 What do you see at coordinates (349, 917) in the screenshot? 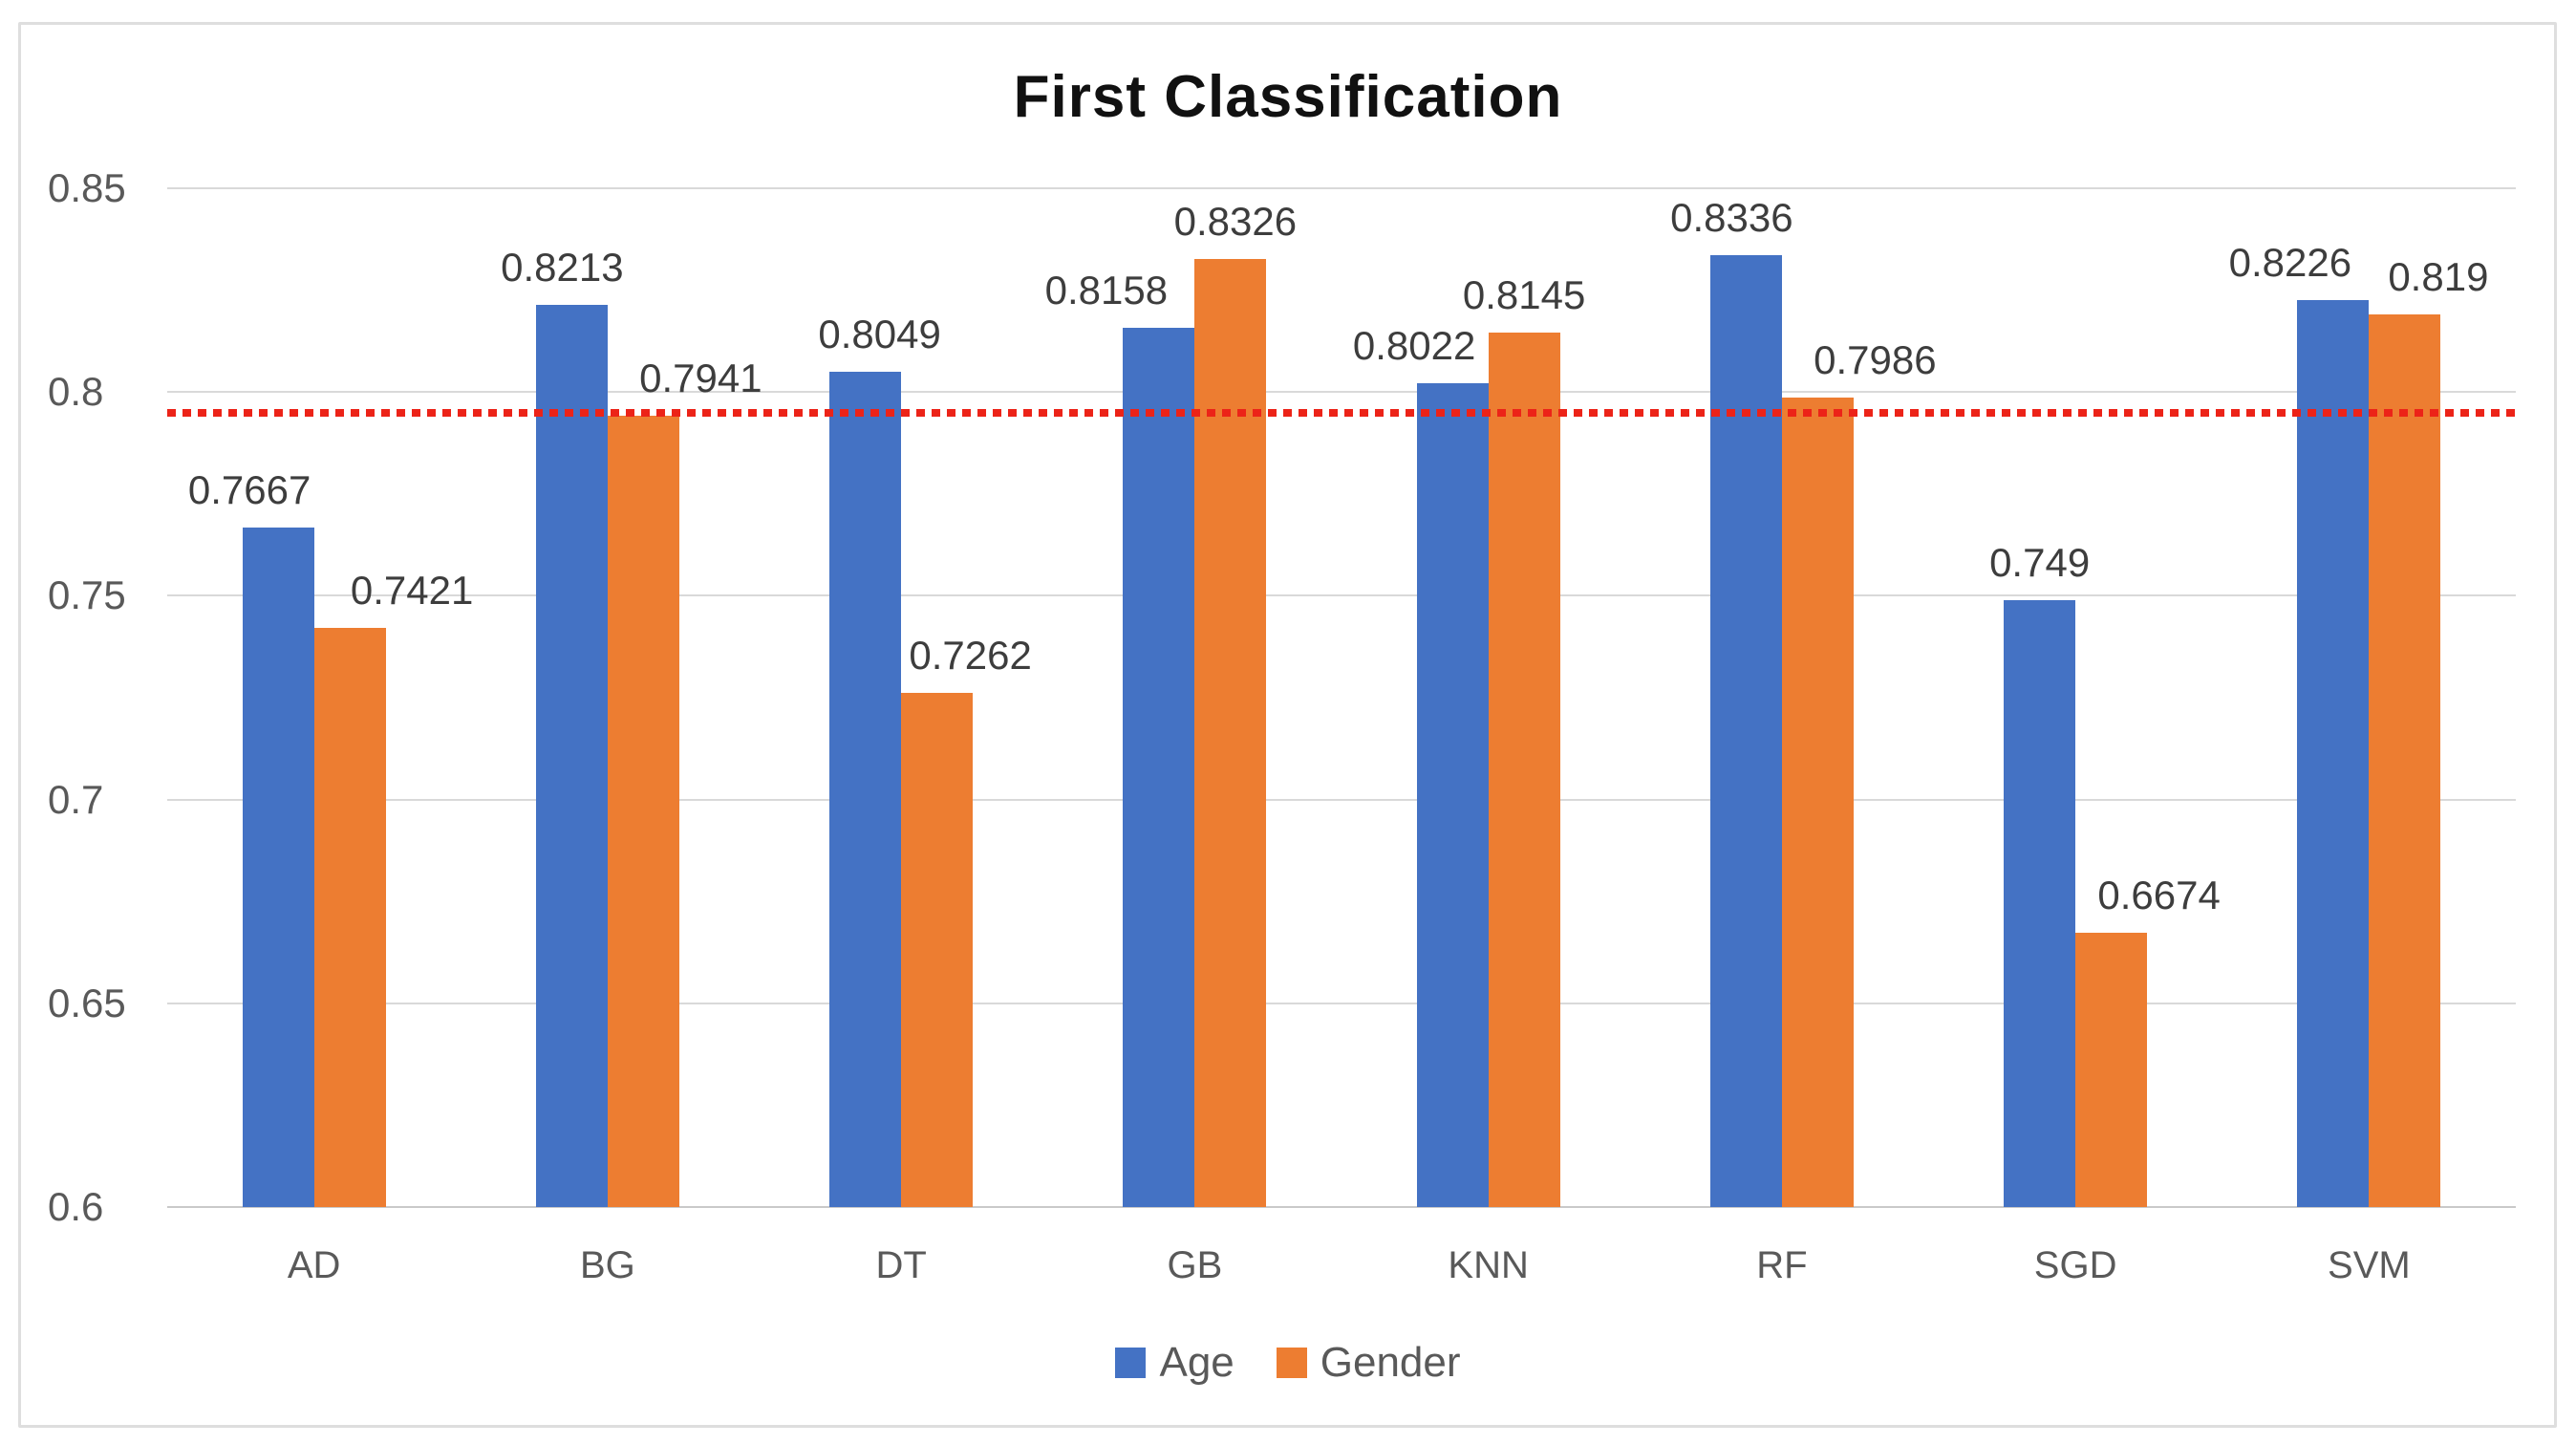
I see `bar-gender-AD` at bounding box center [349, 917].